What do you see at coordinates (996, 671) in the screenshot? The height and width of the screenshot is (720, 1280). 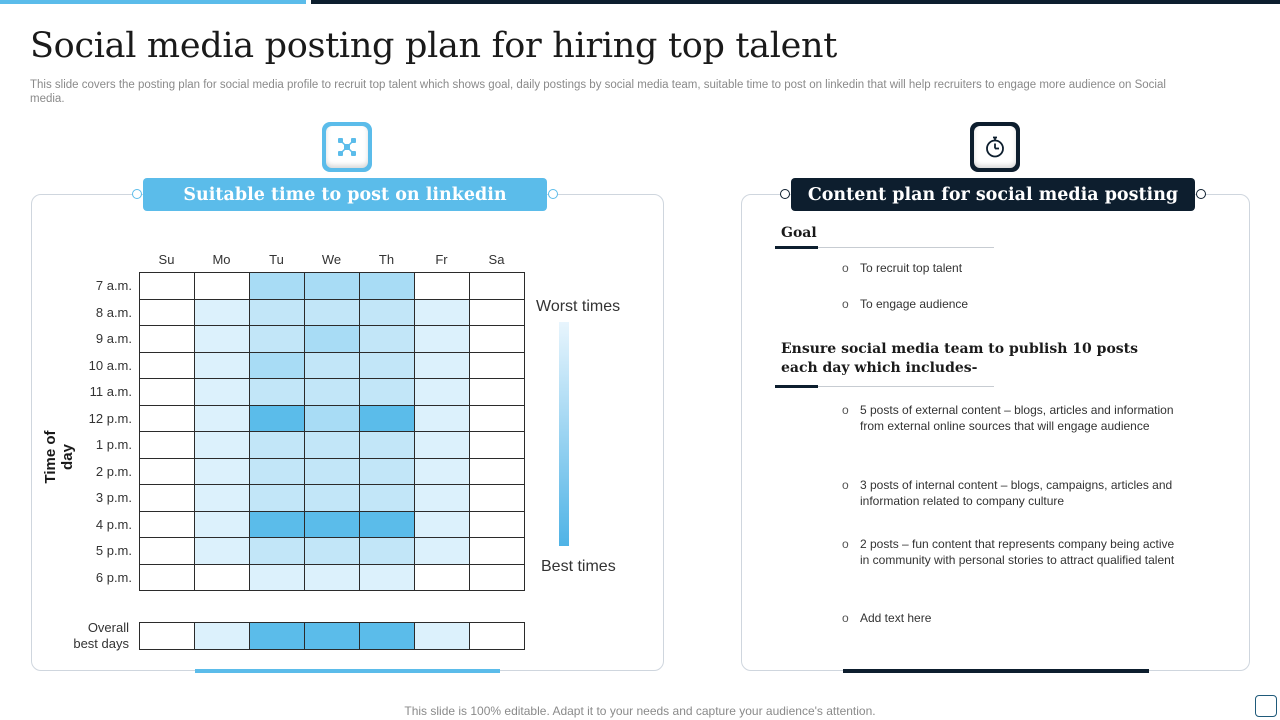 I see `right-panel-bottom-accent` at bounding box center [996, 671].